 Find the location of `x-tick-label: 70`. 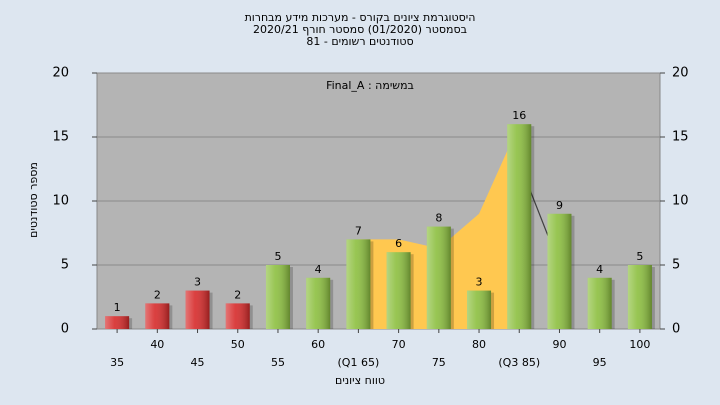

x-tick-label: 70 is located at coordinates (399, 344).